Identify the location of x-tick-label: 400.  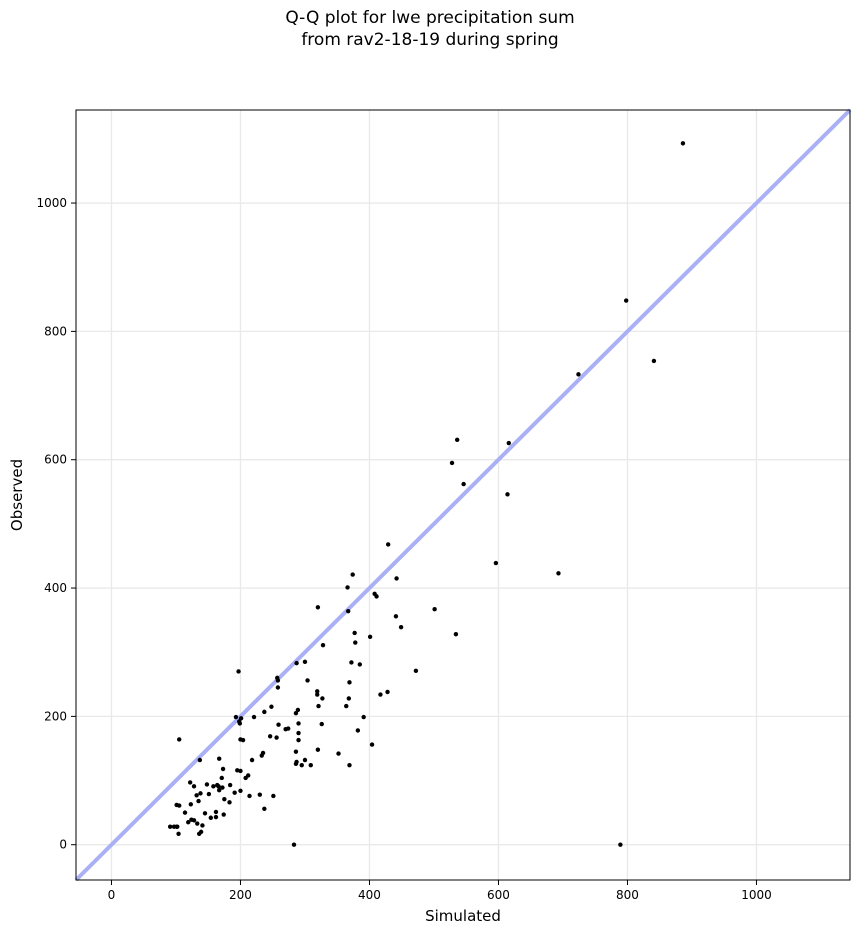
(369, 895).